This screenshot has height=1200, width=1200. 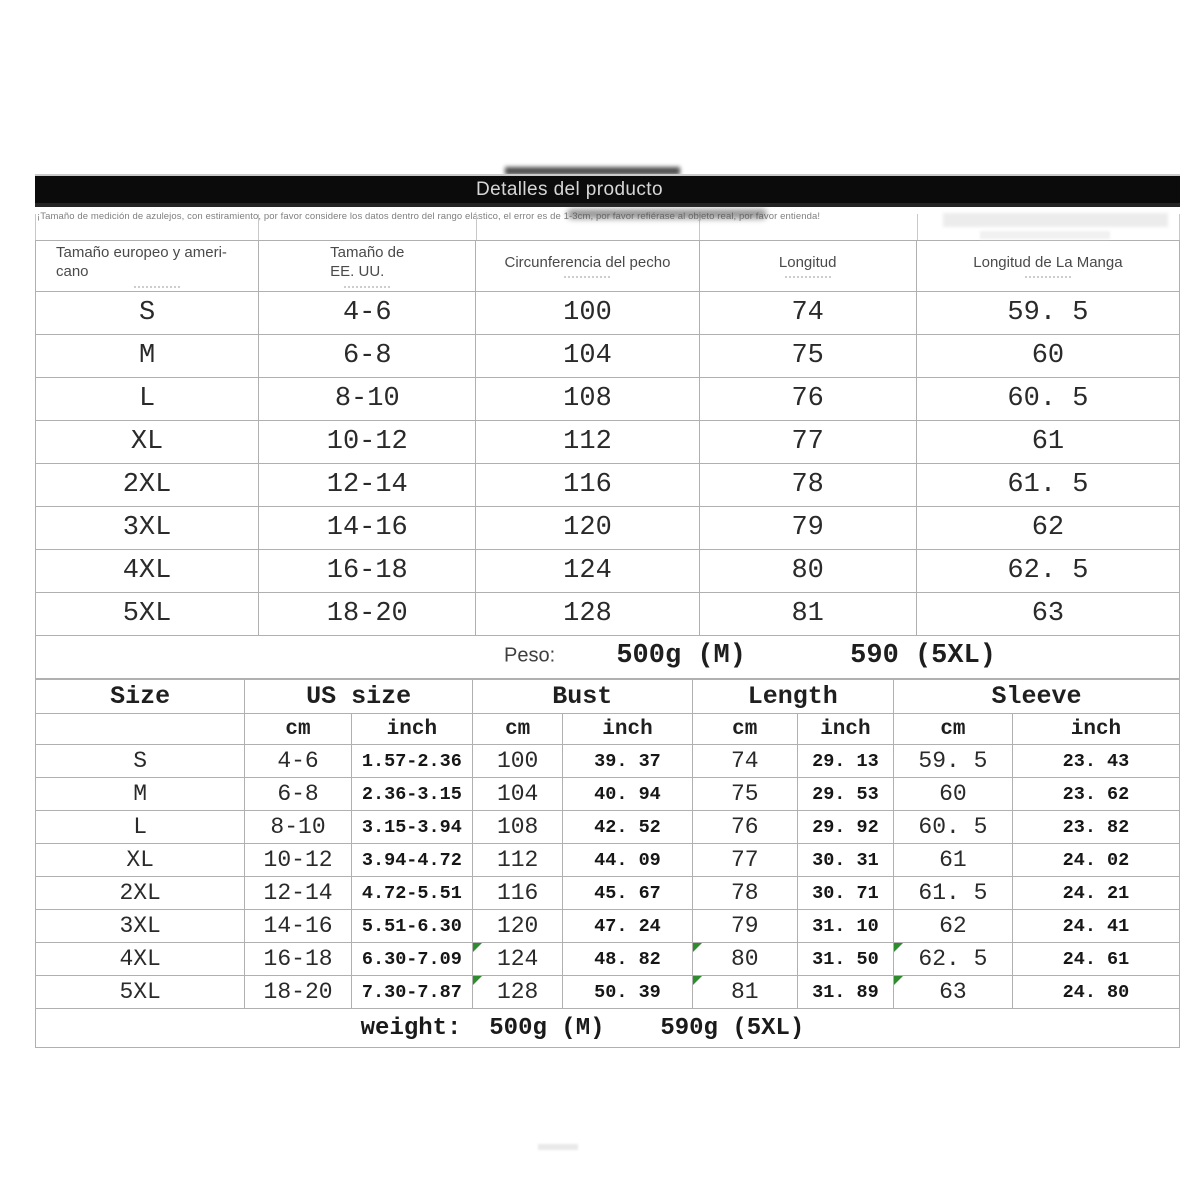 What do you see at coordinates (627, 860) in the screenshot?
I see `value-cell: 44. 09` at bounding box center [627, 860].